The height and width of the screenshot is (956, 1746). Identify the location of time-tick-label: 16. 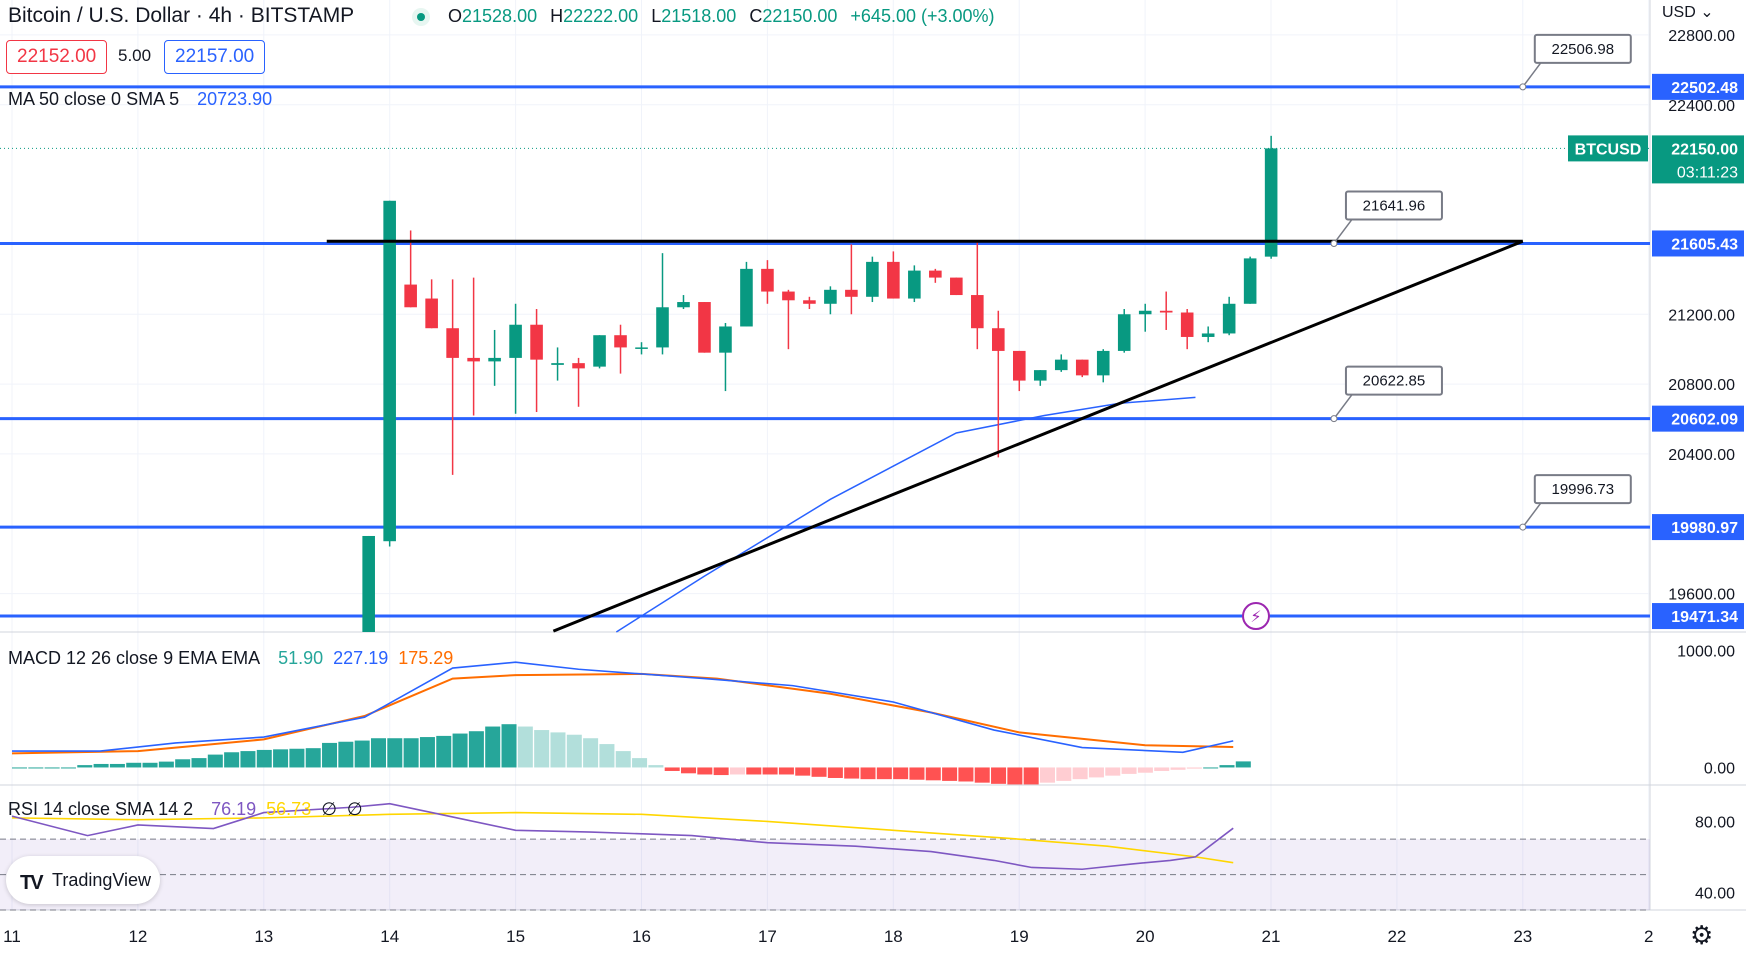
(641, 936).